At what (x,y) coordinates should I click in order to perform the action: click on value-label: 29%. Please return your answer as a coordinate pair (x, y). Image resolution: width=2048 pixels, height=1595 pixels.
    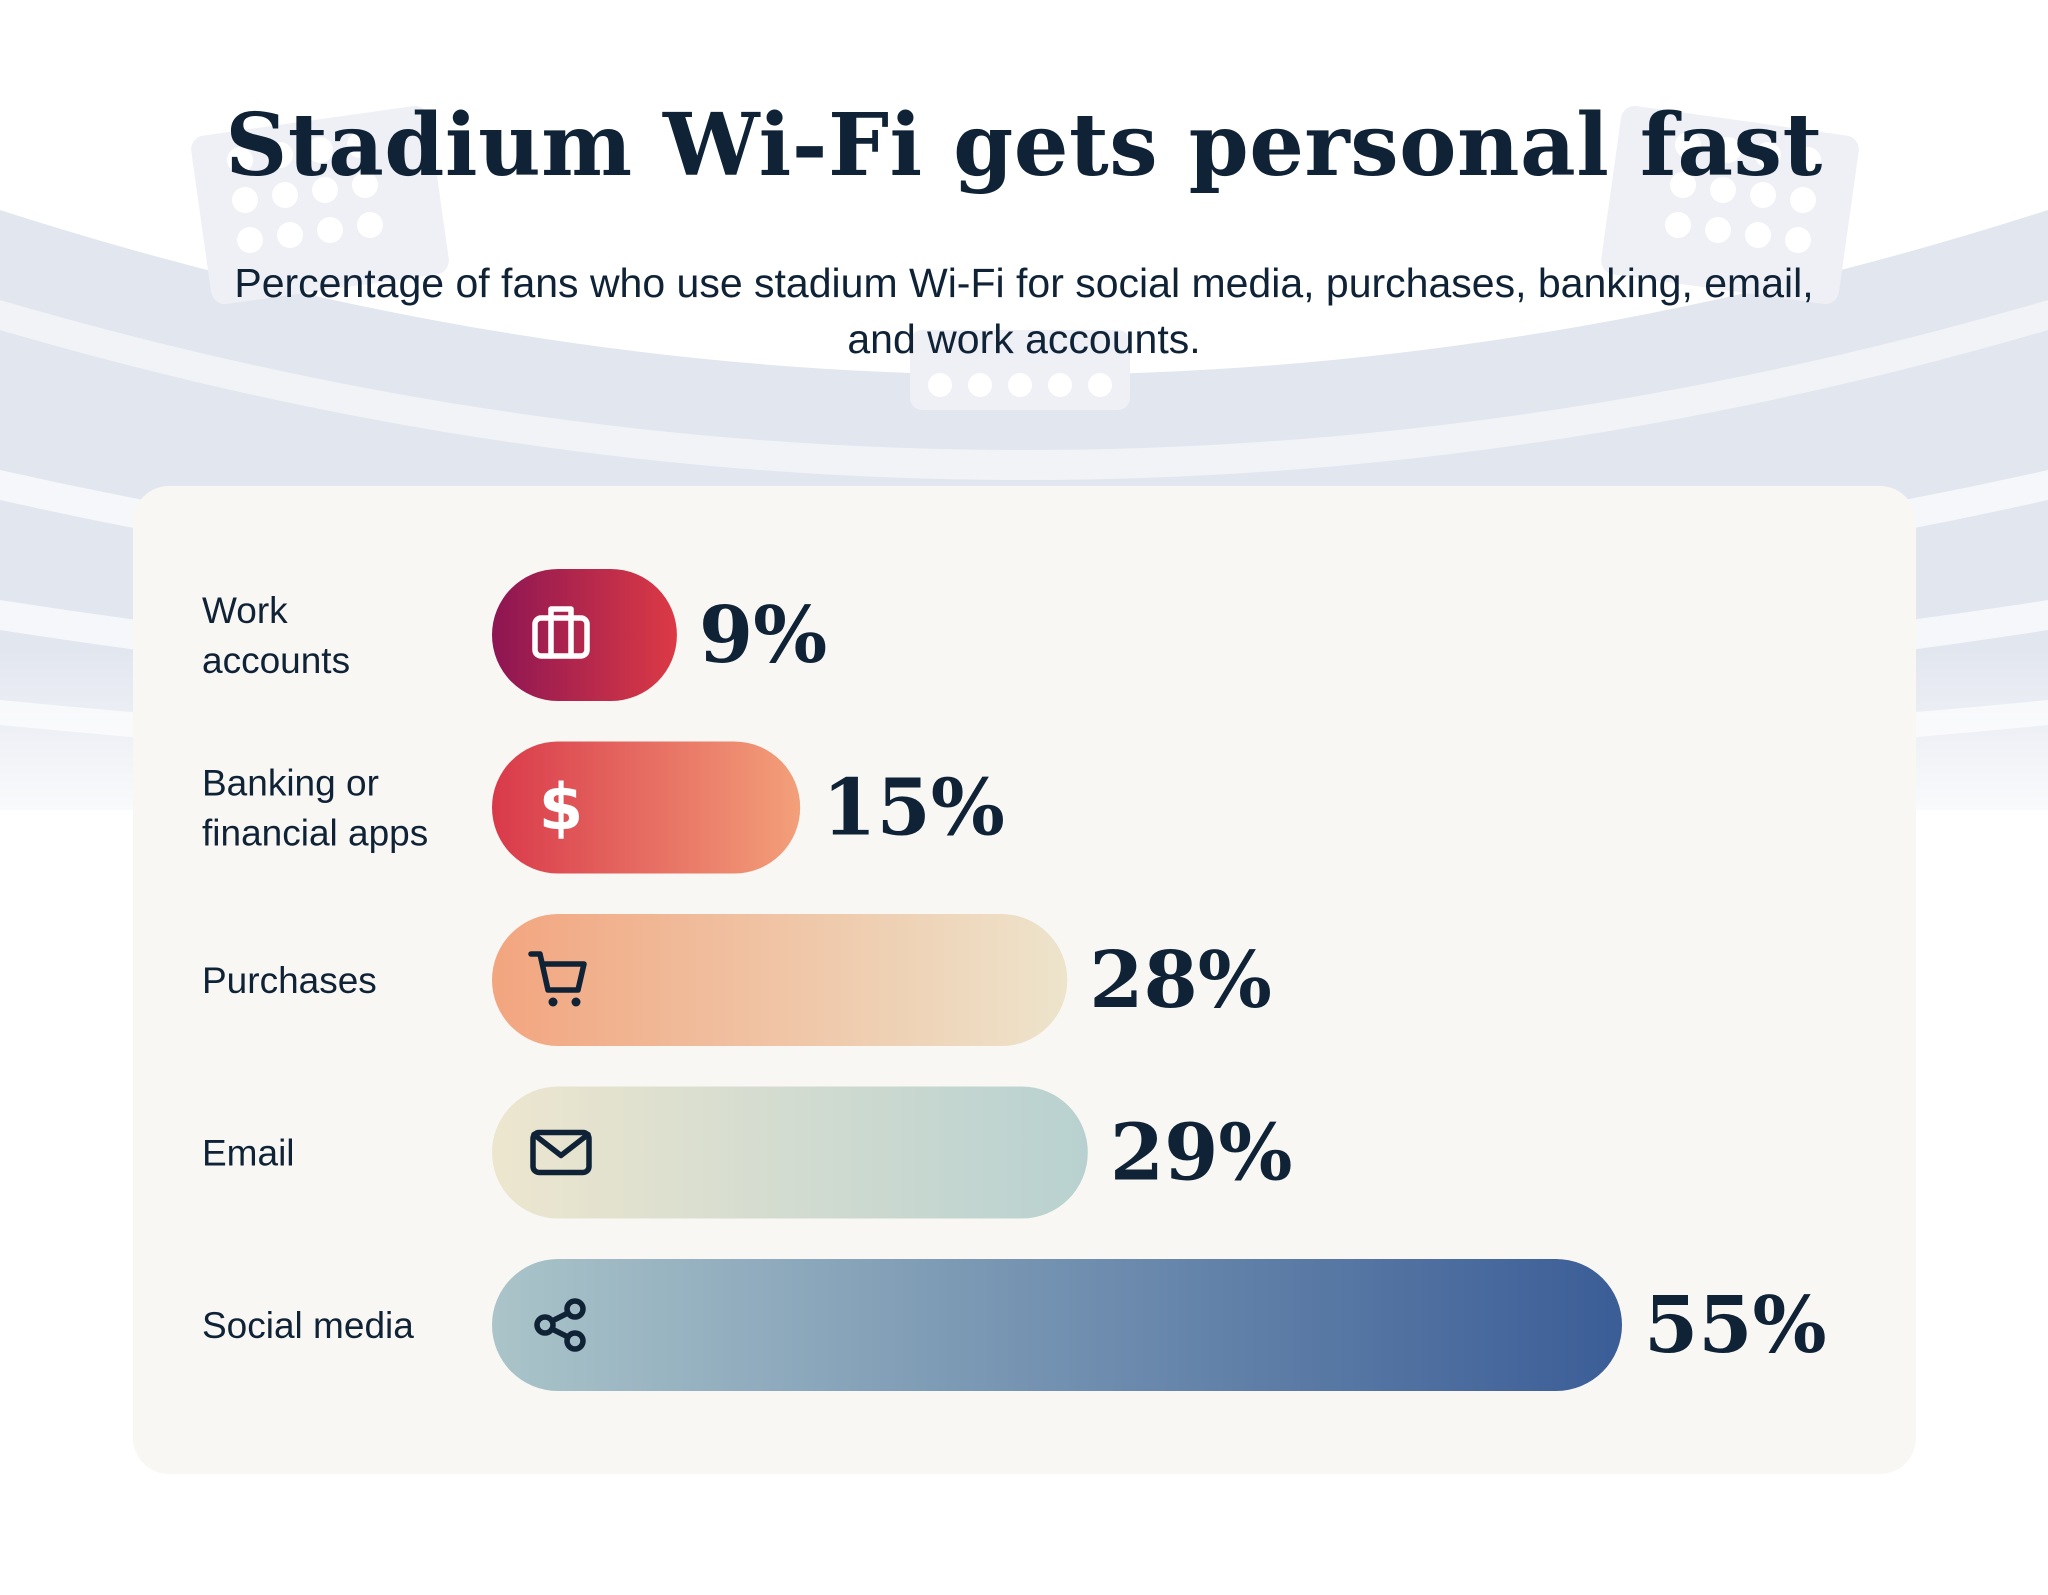
    Looking at the image, I should click on (1201, 1153).